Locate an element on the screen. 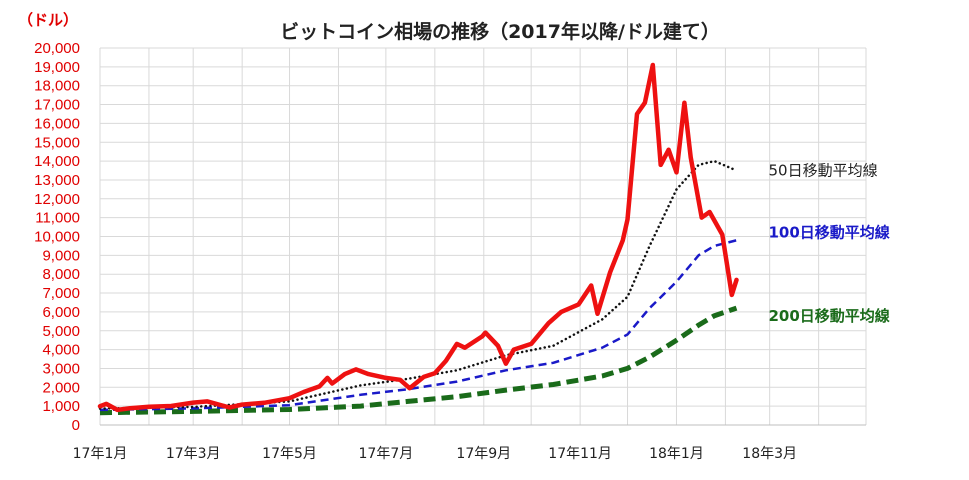  y-tick-label: 19,000 is located at coordinates (57, 67).